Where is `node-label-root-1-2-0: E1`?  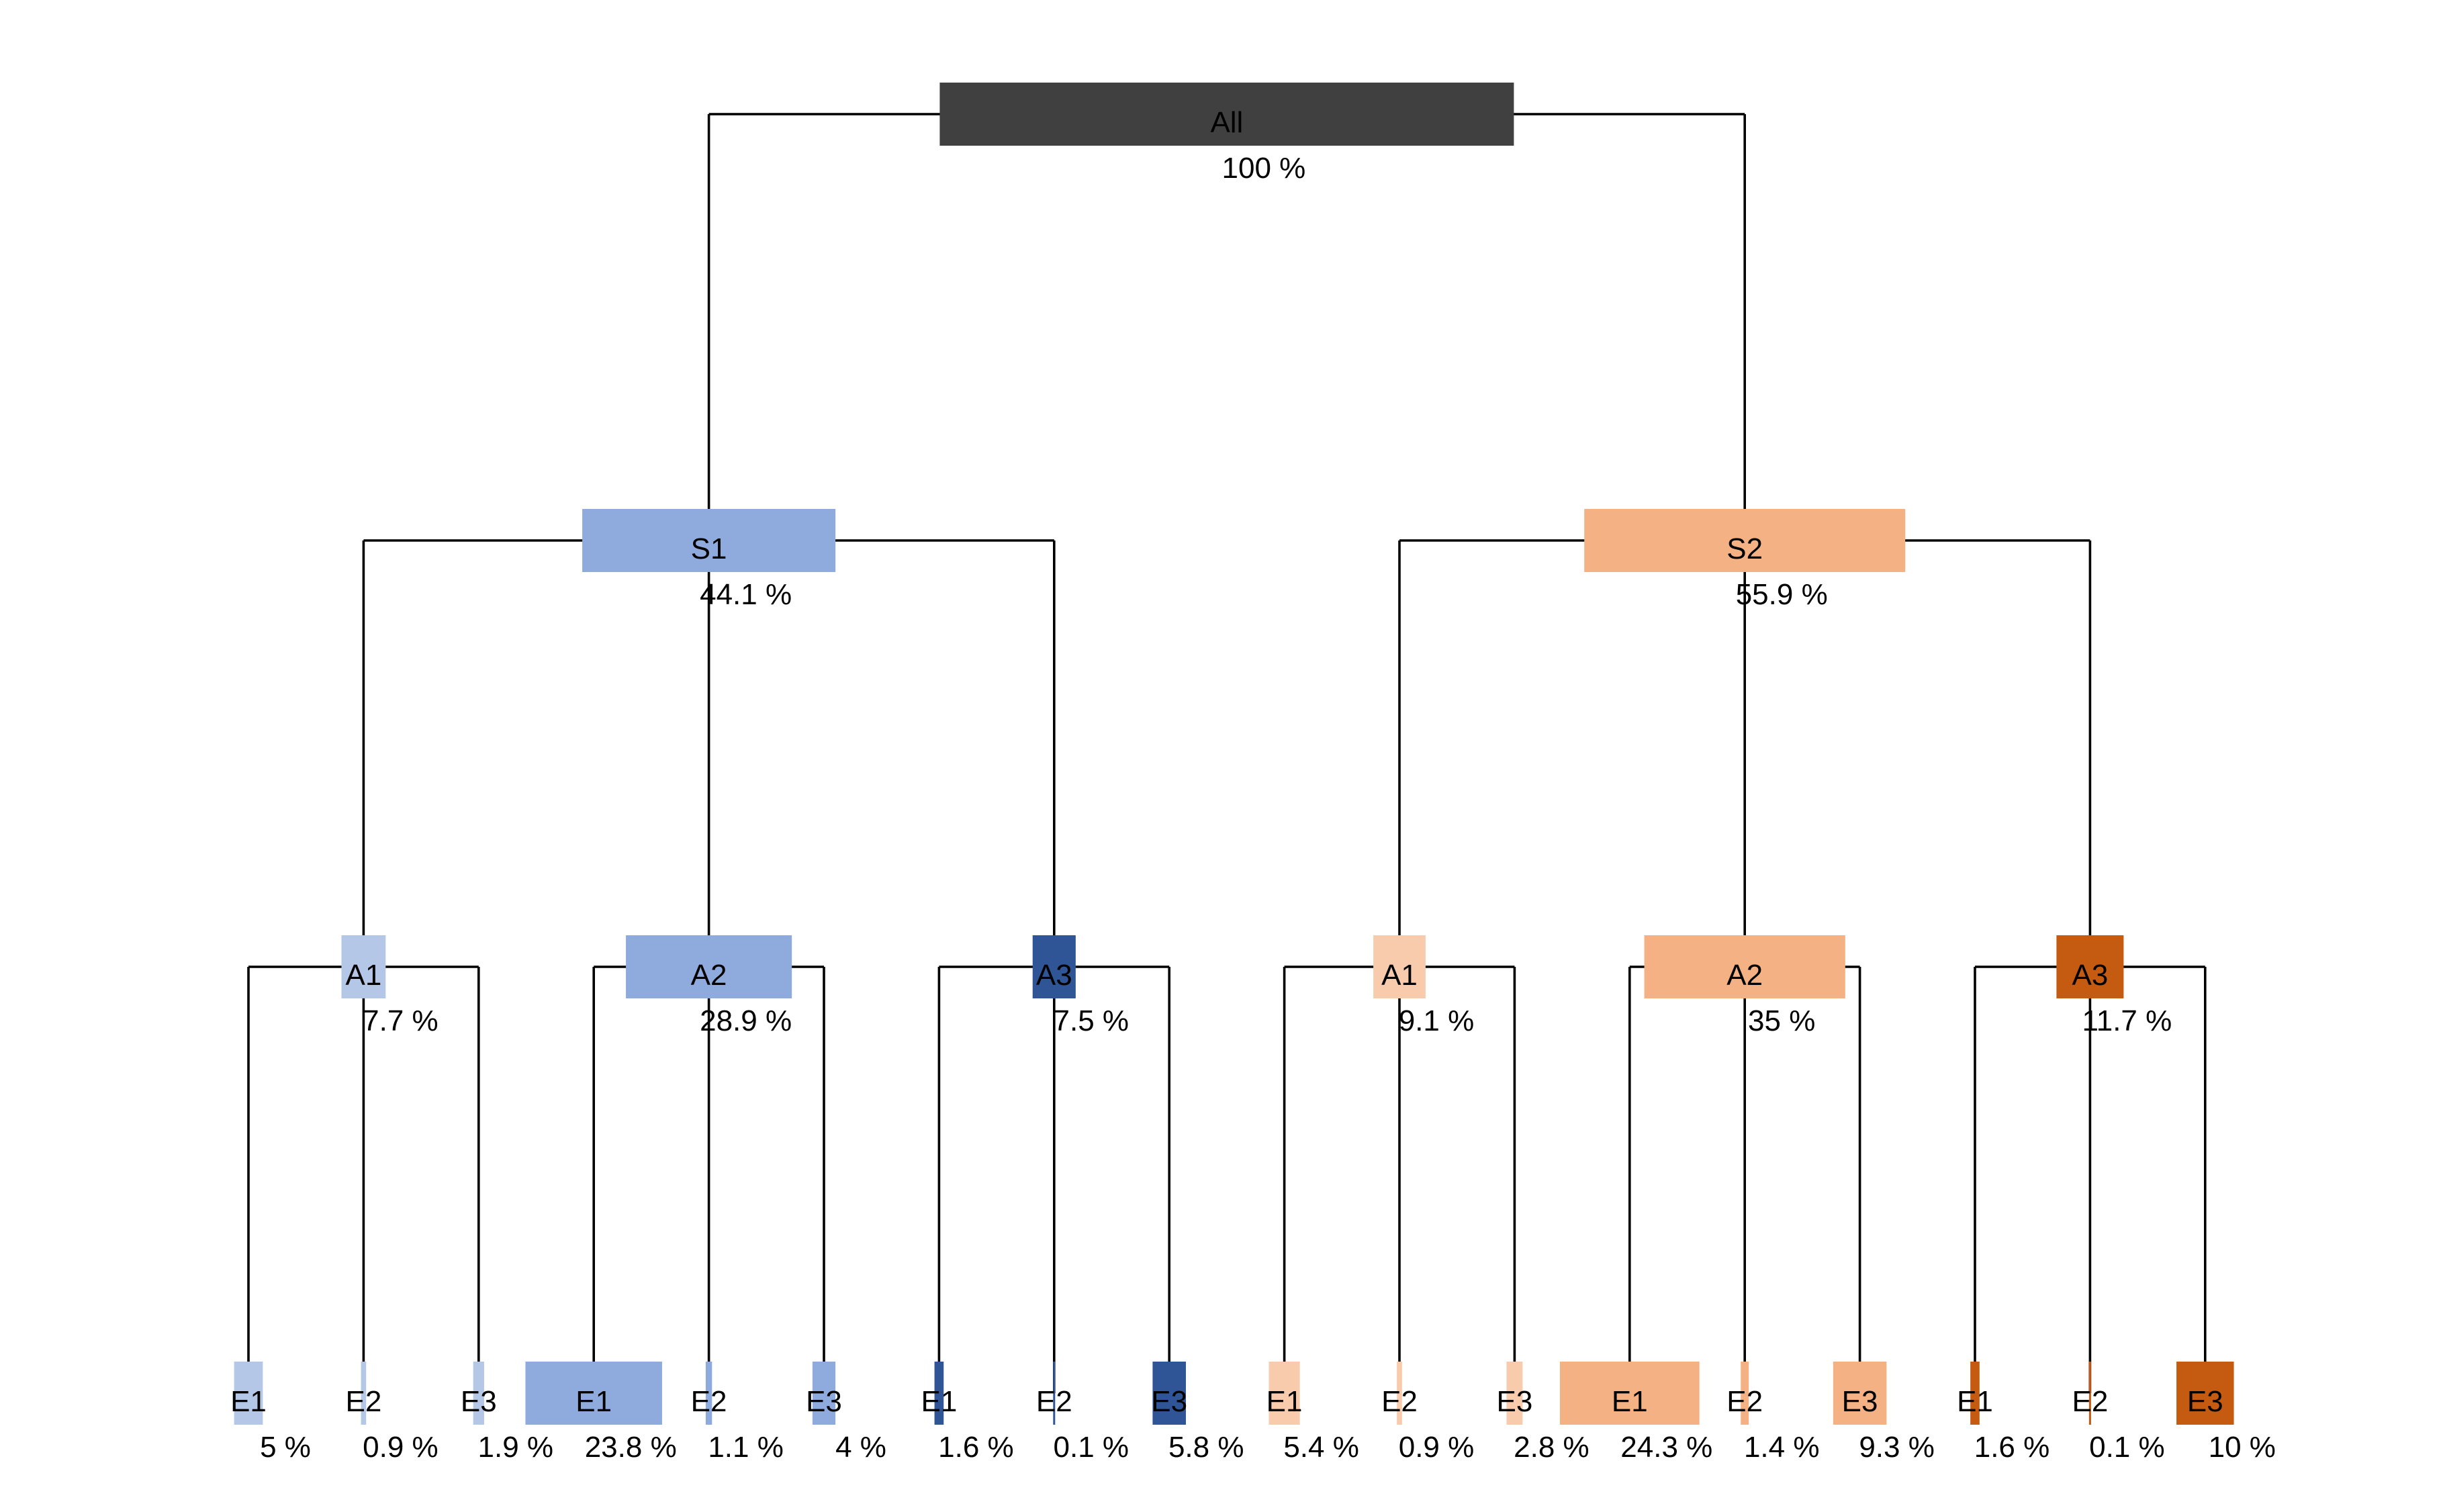
node-label-root-1-2-0: E1 is located at coordinates (1975, 1401).